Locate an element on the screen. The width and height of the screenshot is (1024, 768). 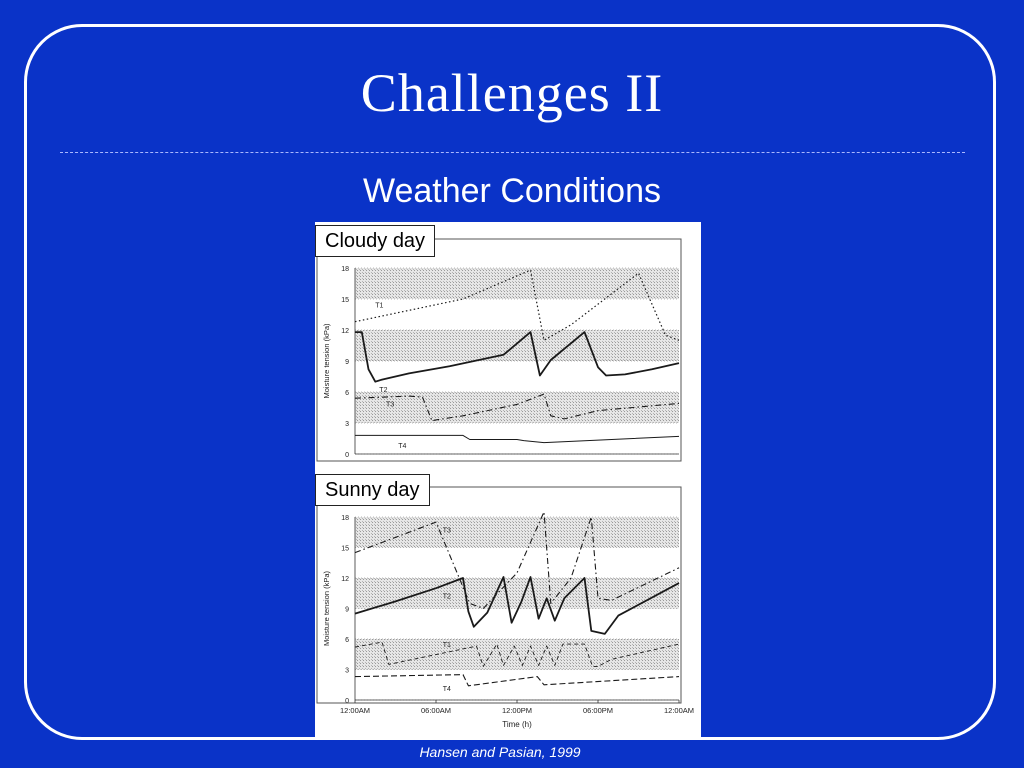
citation: Hansen and Pasian, 1999 is located at coordinates (500, 752).